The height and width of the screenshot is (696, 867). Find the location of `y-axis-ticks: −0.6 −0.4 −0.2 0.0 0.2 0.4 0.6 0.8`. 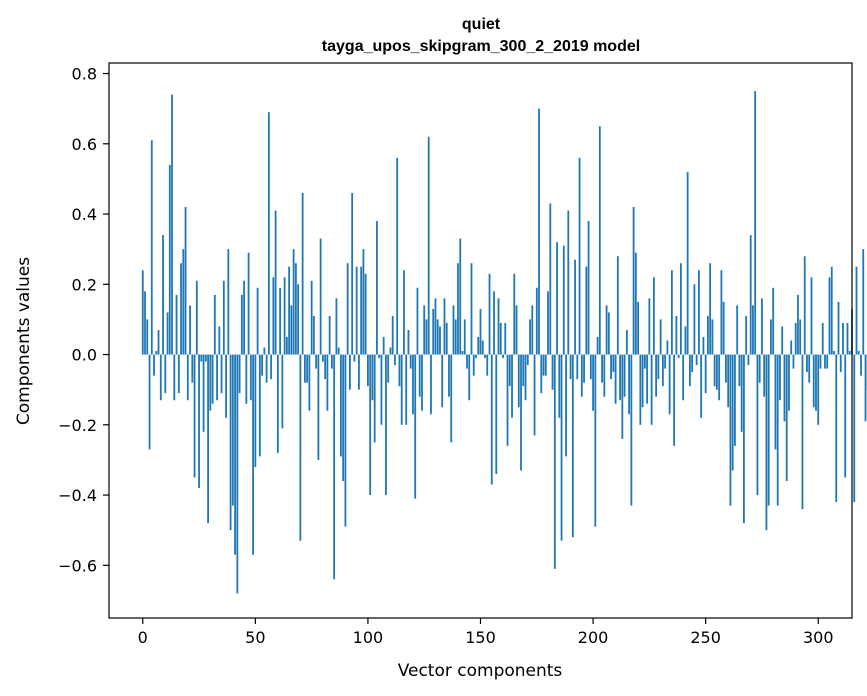

y-axis-ticks: −0.6 −0.4 −0.2 0.0 0.2 0.4 0.6 0.8 is located at coordinates (83, 320).